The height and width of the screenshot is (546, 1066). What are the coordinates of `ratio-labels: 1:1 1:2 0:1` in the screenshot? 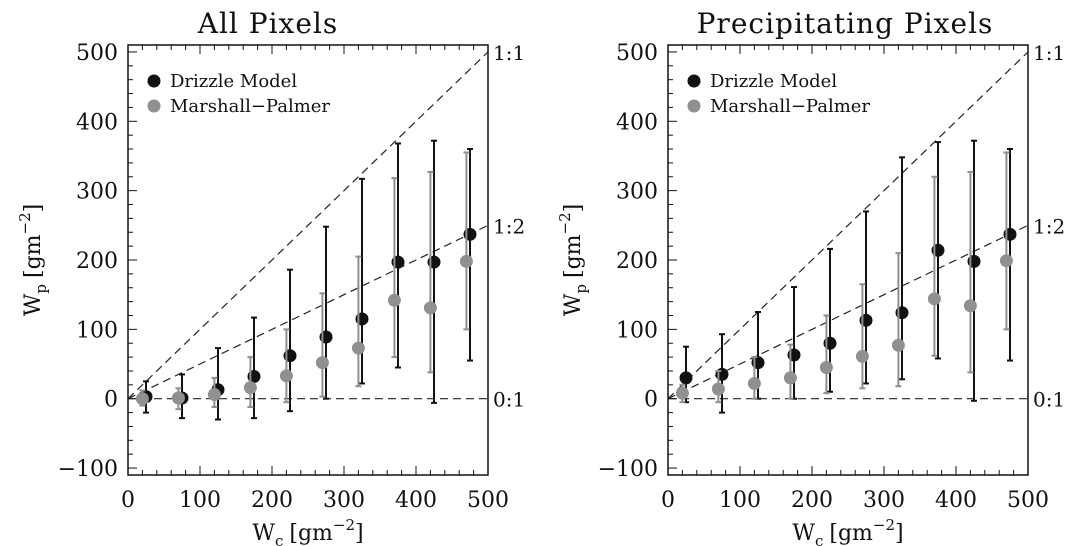 It's located at (1049, 226).